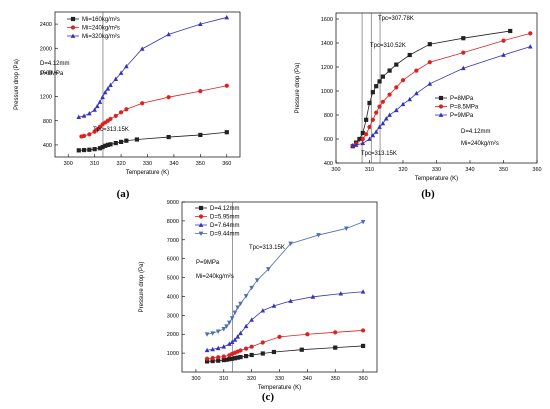  I want to click on legend: D=4.12mm D=5.95mm D=7.64mm D=9.44mm, so click(217, 221).